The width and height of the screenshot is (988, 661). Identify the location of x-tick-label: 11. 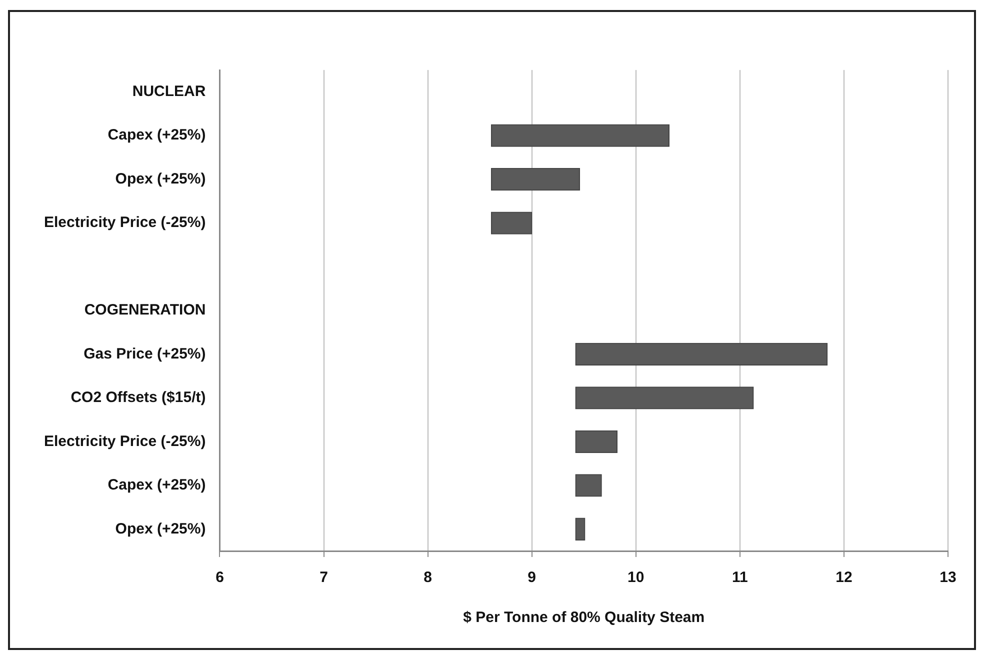
(740, 577).